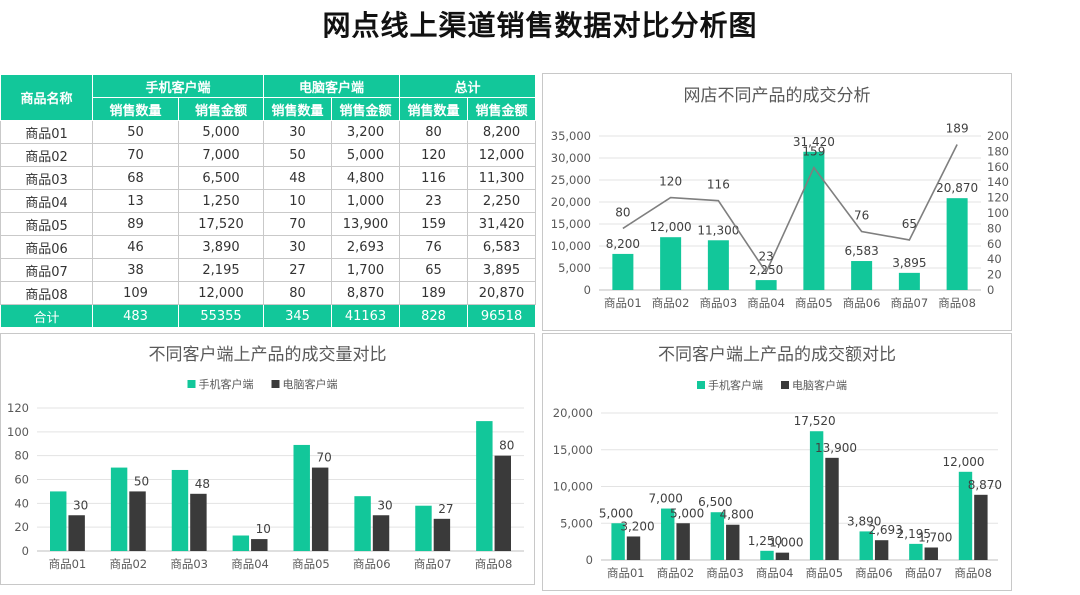 The width and height of the screenshot is (1080, 595). What do you see at coordinates (298, 316) in the screenshot?
I see `total-cell: 345` at bounding box center [298, 316].